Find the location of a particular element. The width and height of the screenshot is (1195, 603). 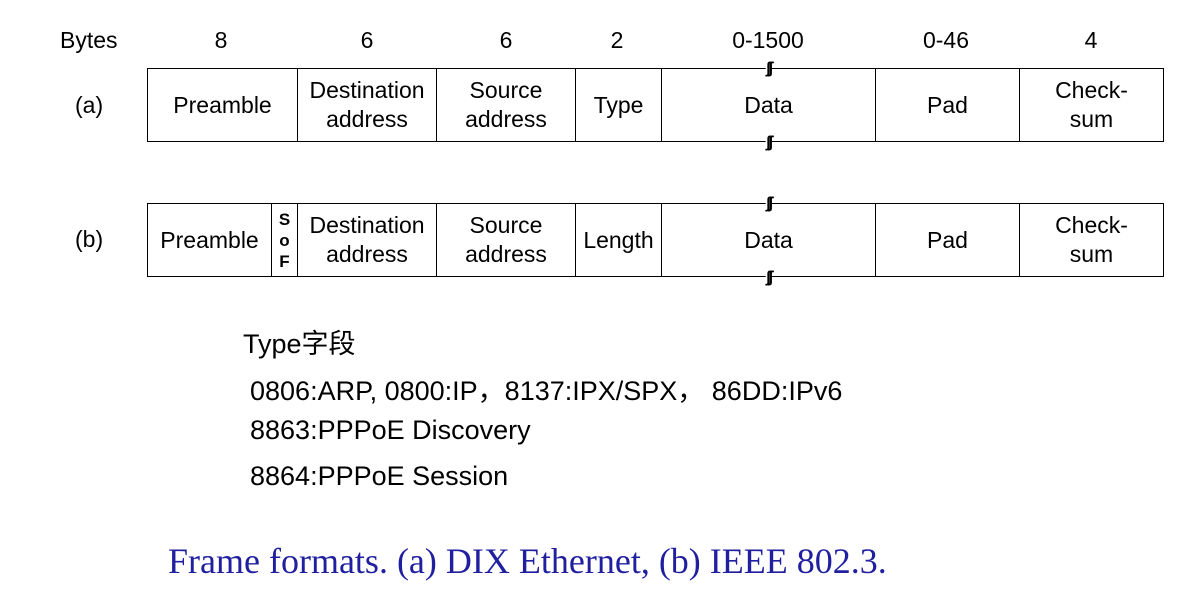

field-sof: S o F is located at coordinates (285, 240).